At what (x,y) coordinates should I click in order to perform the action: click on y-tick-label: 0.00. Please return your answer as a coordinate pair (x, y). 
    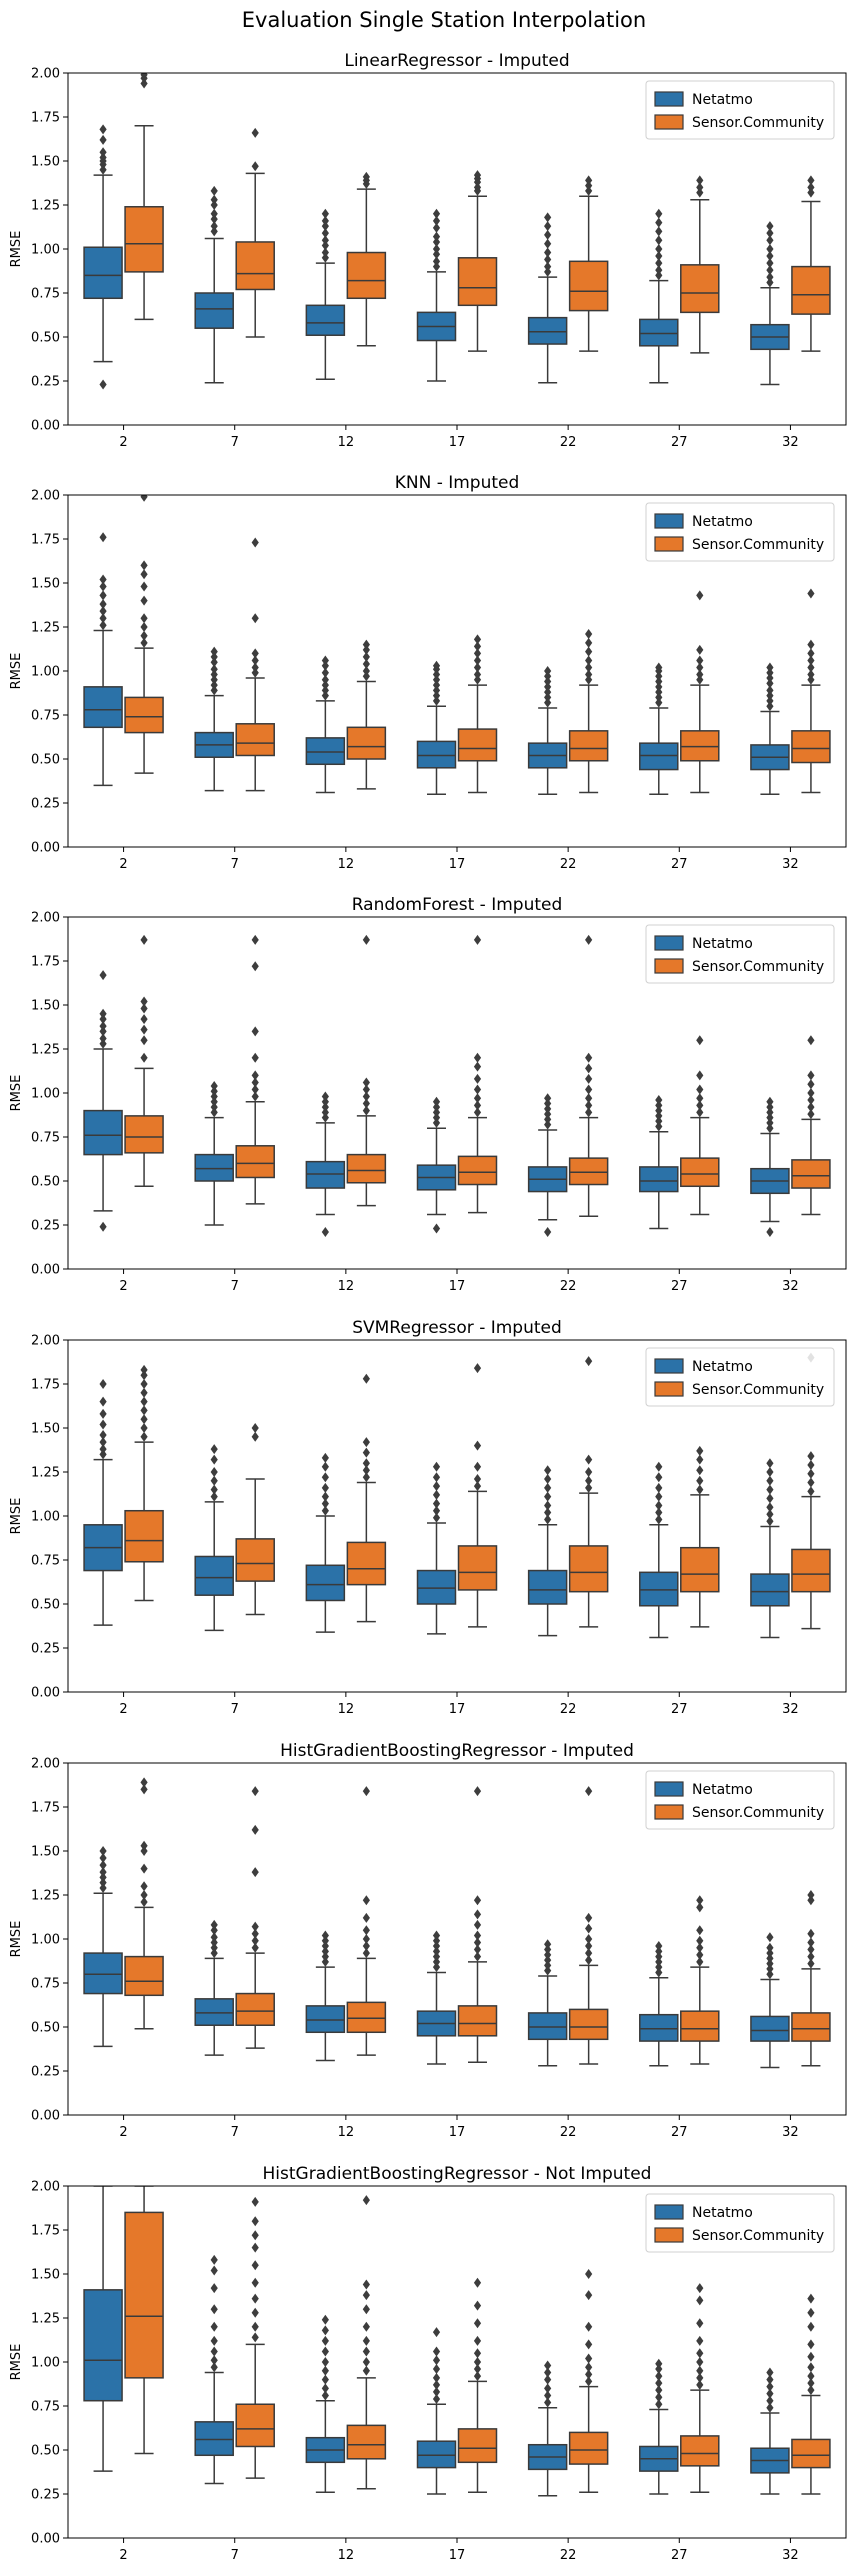
    Looking at the image, I should click on (45, 848).